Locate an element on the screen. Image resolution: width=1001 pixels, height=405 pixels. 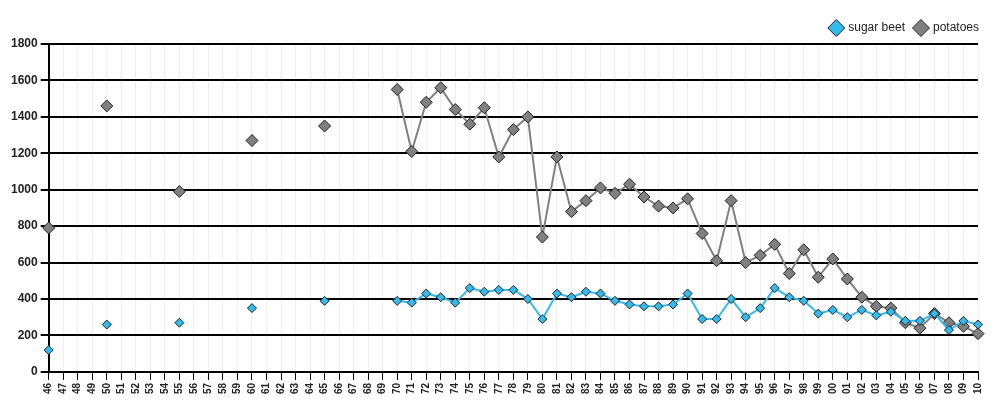
x-tick-label: 90 is located at coordinates (687, 388).